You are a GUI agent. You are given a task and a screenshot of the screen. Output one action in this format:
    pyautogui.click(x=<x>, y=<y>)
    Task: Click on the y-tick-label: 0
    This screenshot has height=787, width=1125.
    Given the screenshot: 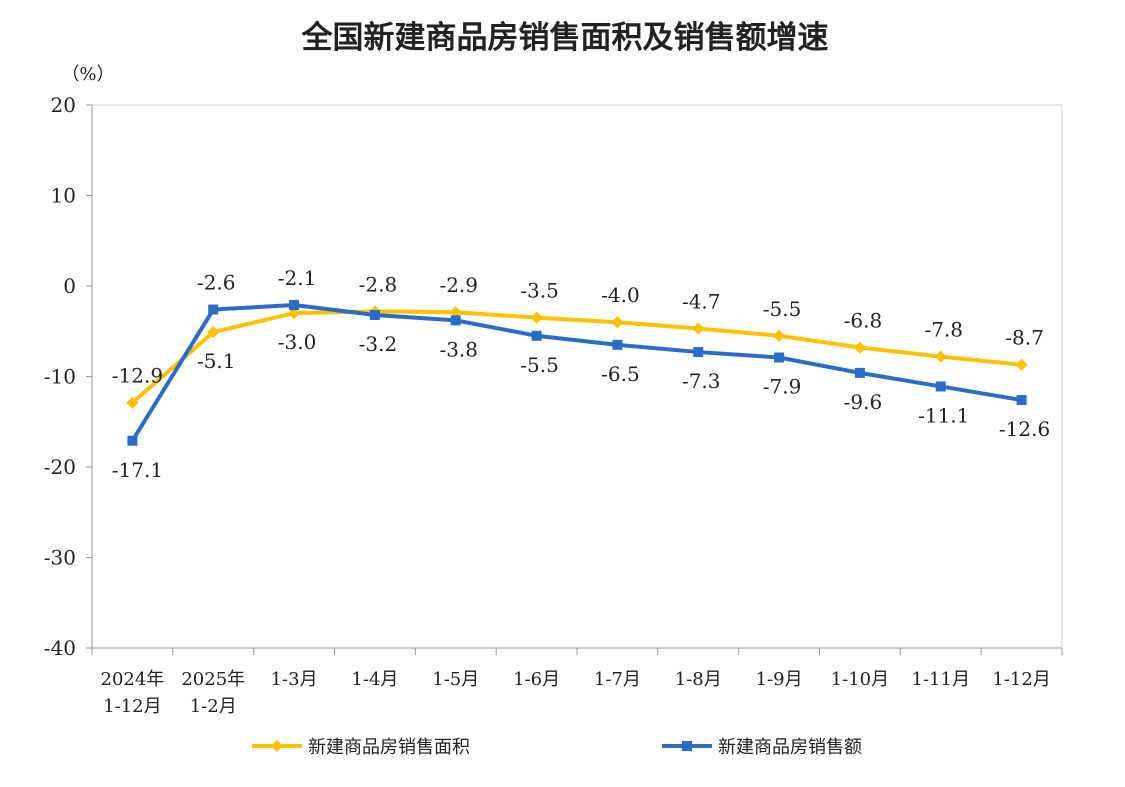 What is the action you would take?
    pyautogui.click(x=69, y=286)
    